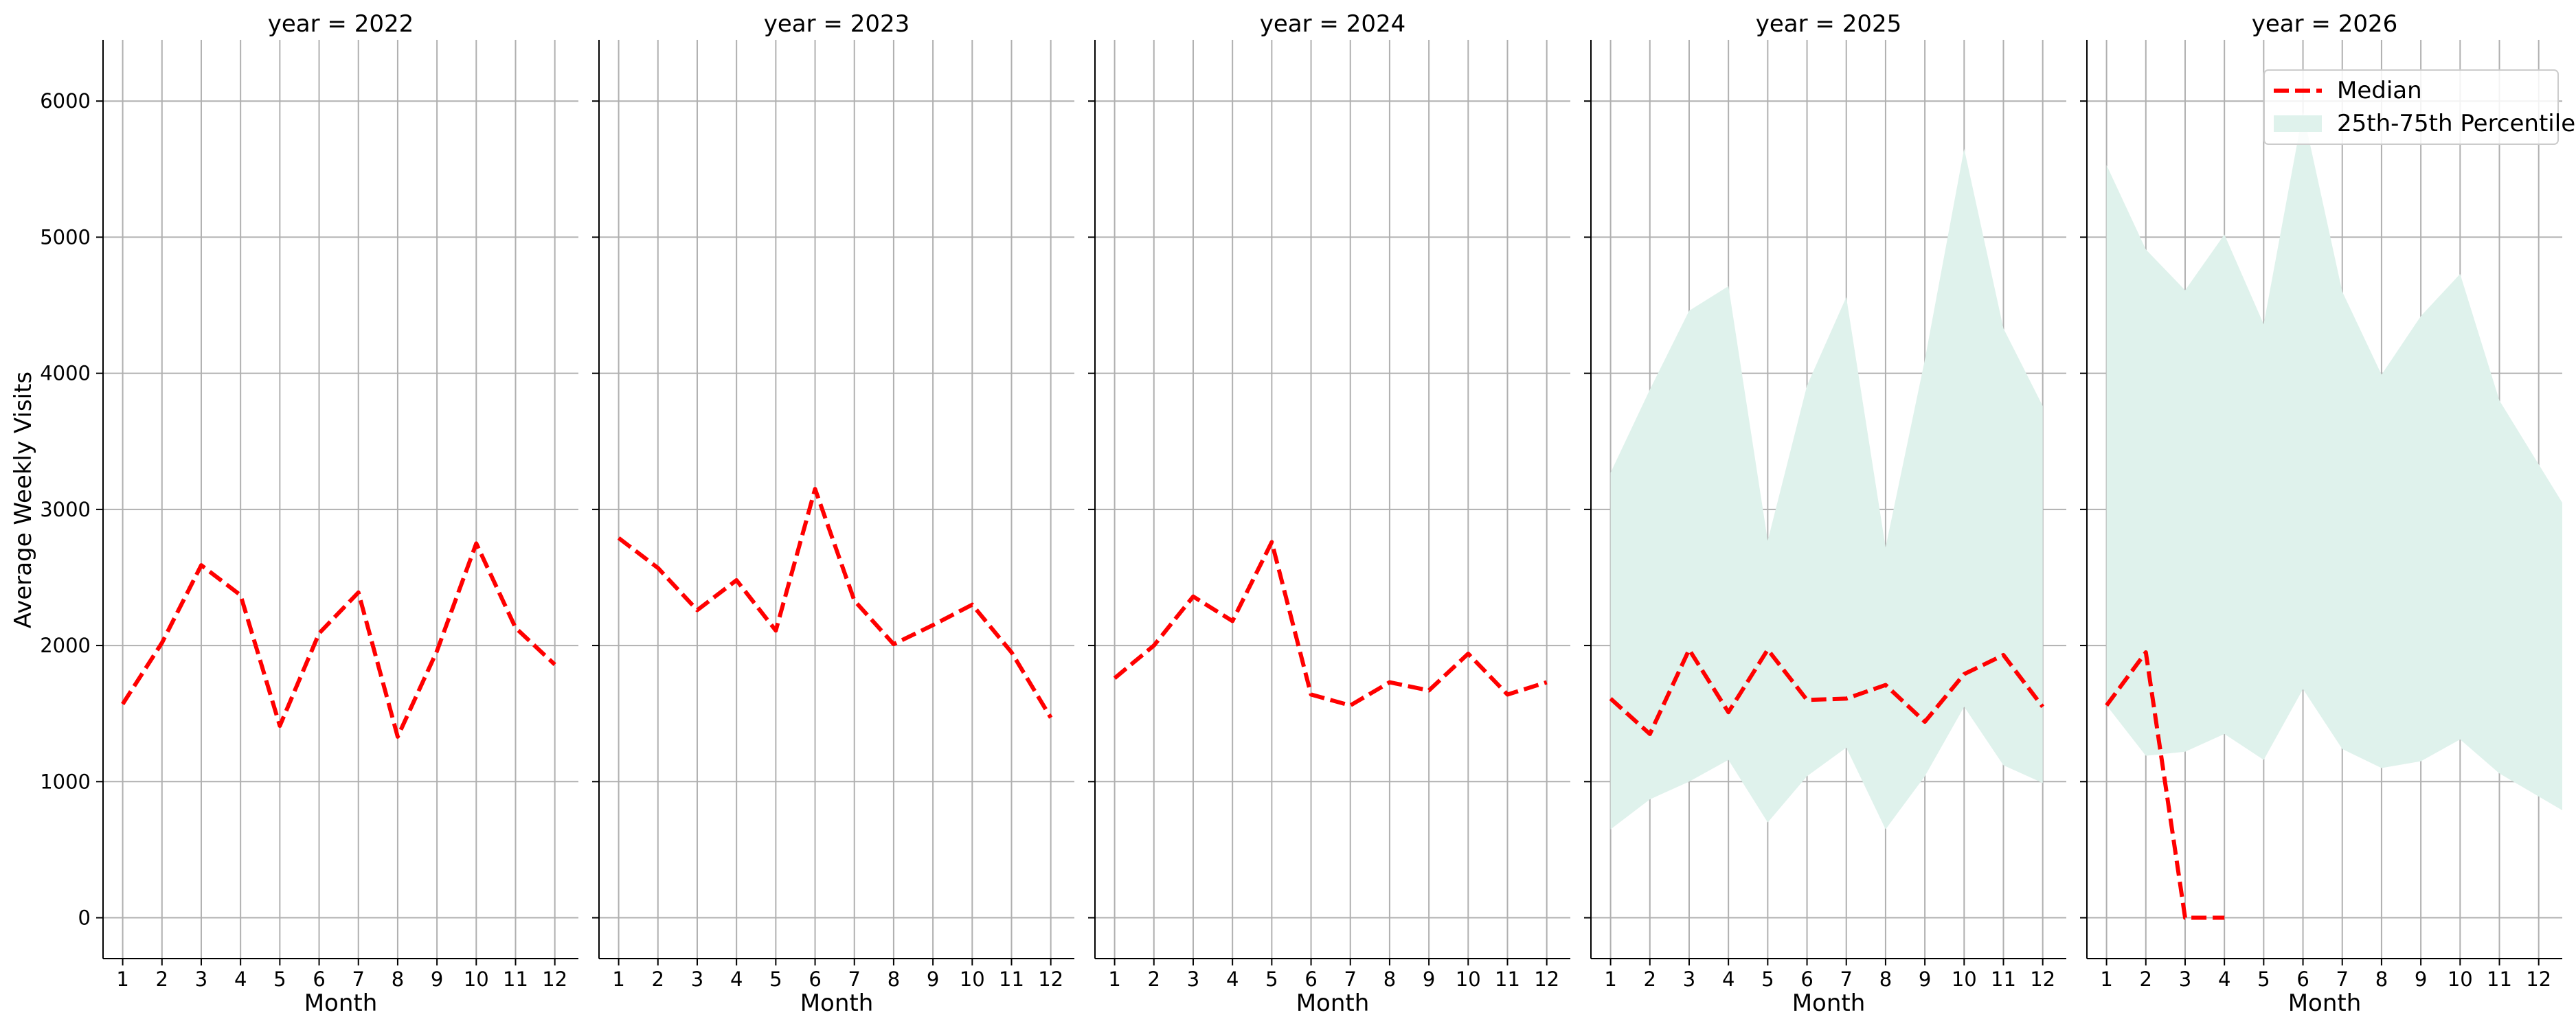 The width and height of the screenshot is (2576, 1030). What do you see at coordinates (2456, 123) in the screenshot?
I see `legend-band-label: 25th-75th Percentile` at bounding box center [2456, 123].